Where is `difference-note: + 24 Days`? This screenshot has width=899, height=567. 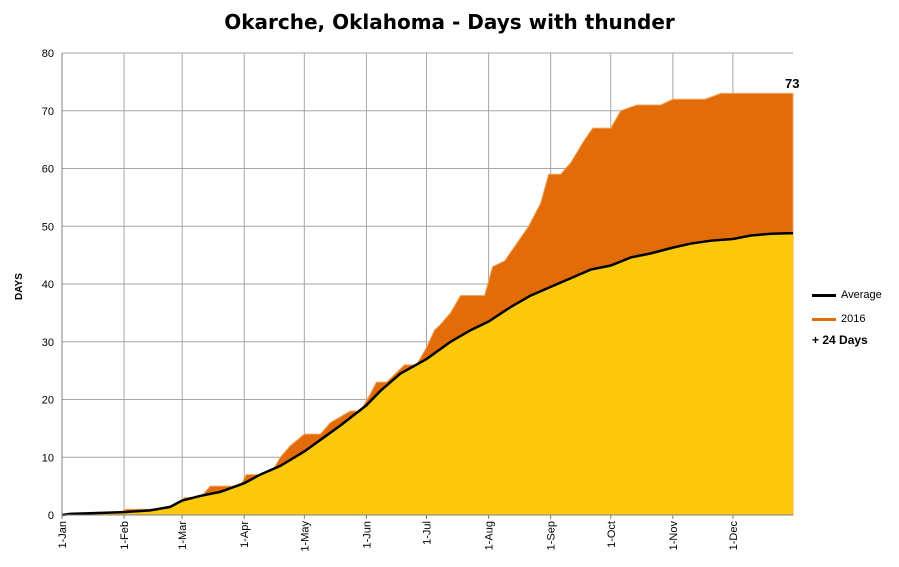 difference-note: + 24 Days is located at coordinates (840, 340).